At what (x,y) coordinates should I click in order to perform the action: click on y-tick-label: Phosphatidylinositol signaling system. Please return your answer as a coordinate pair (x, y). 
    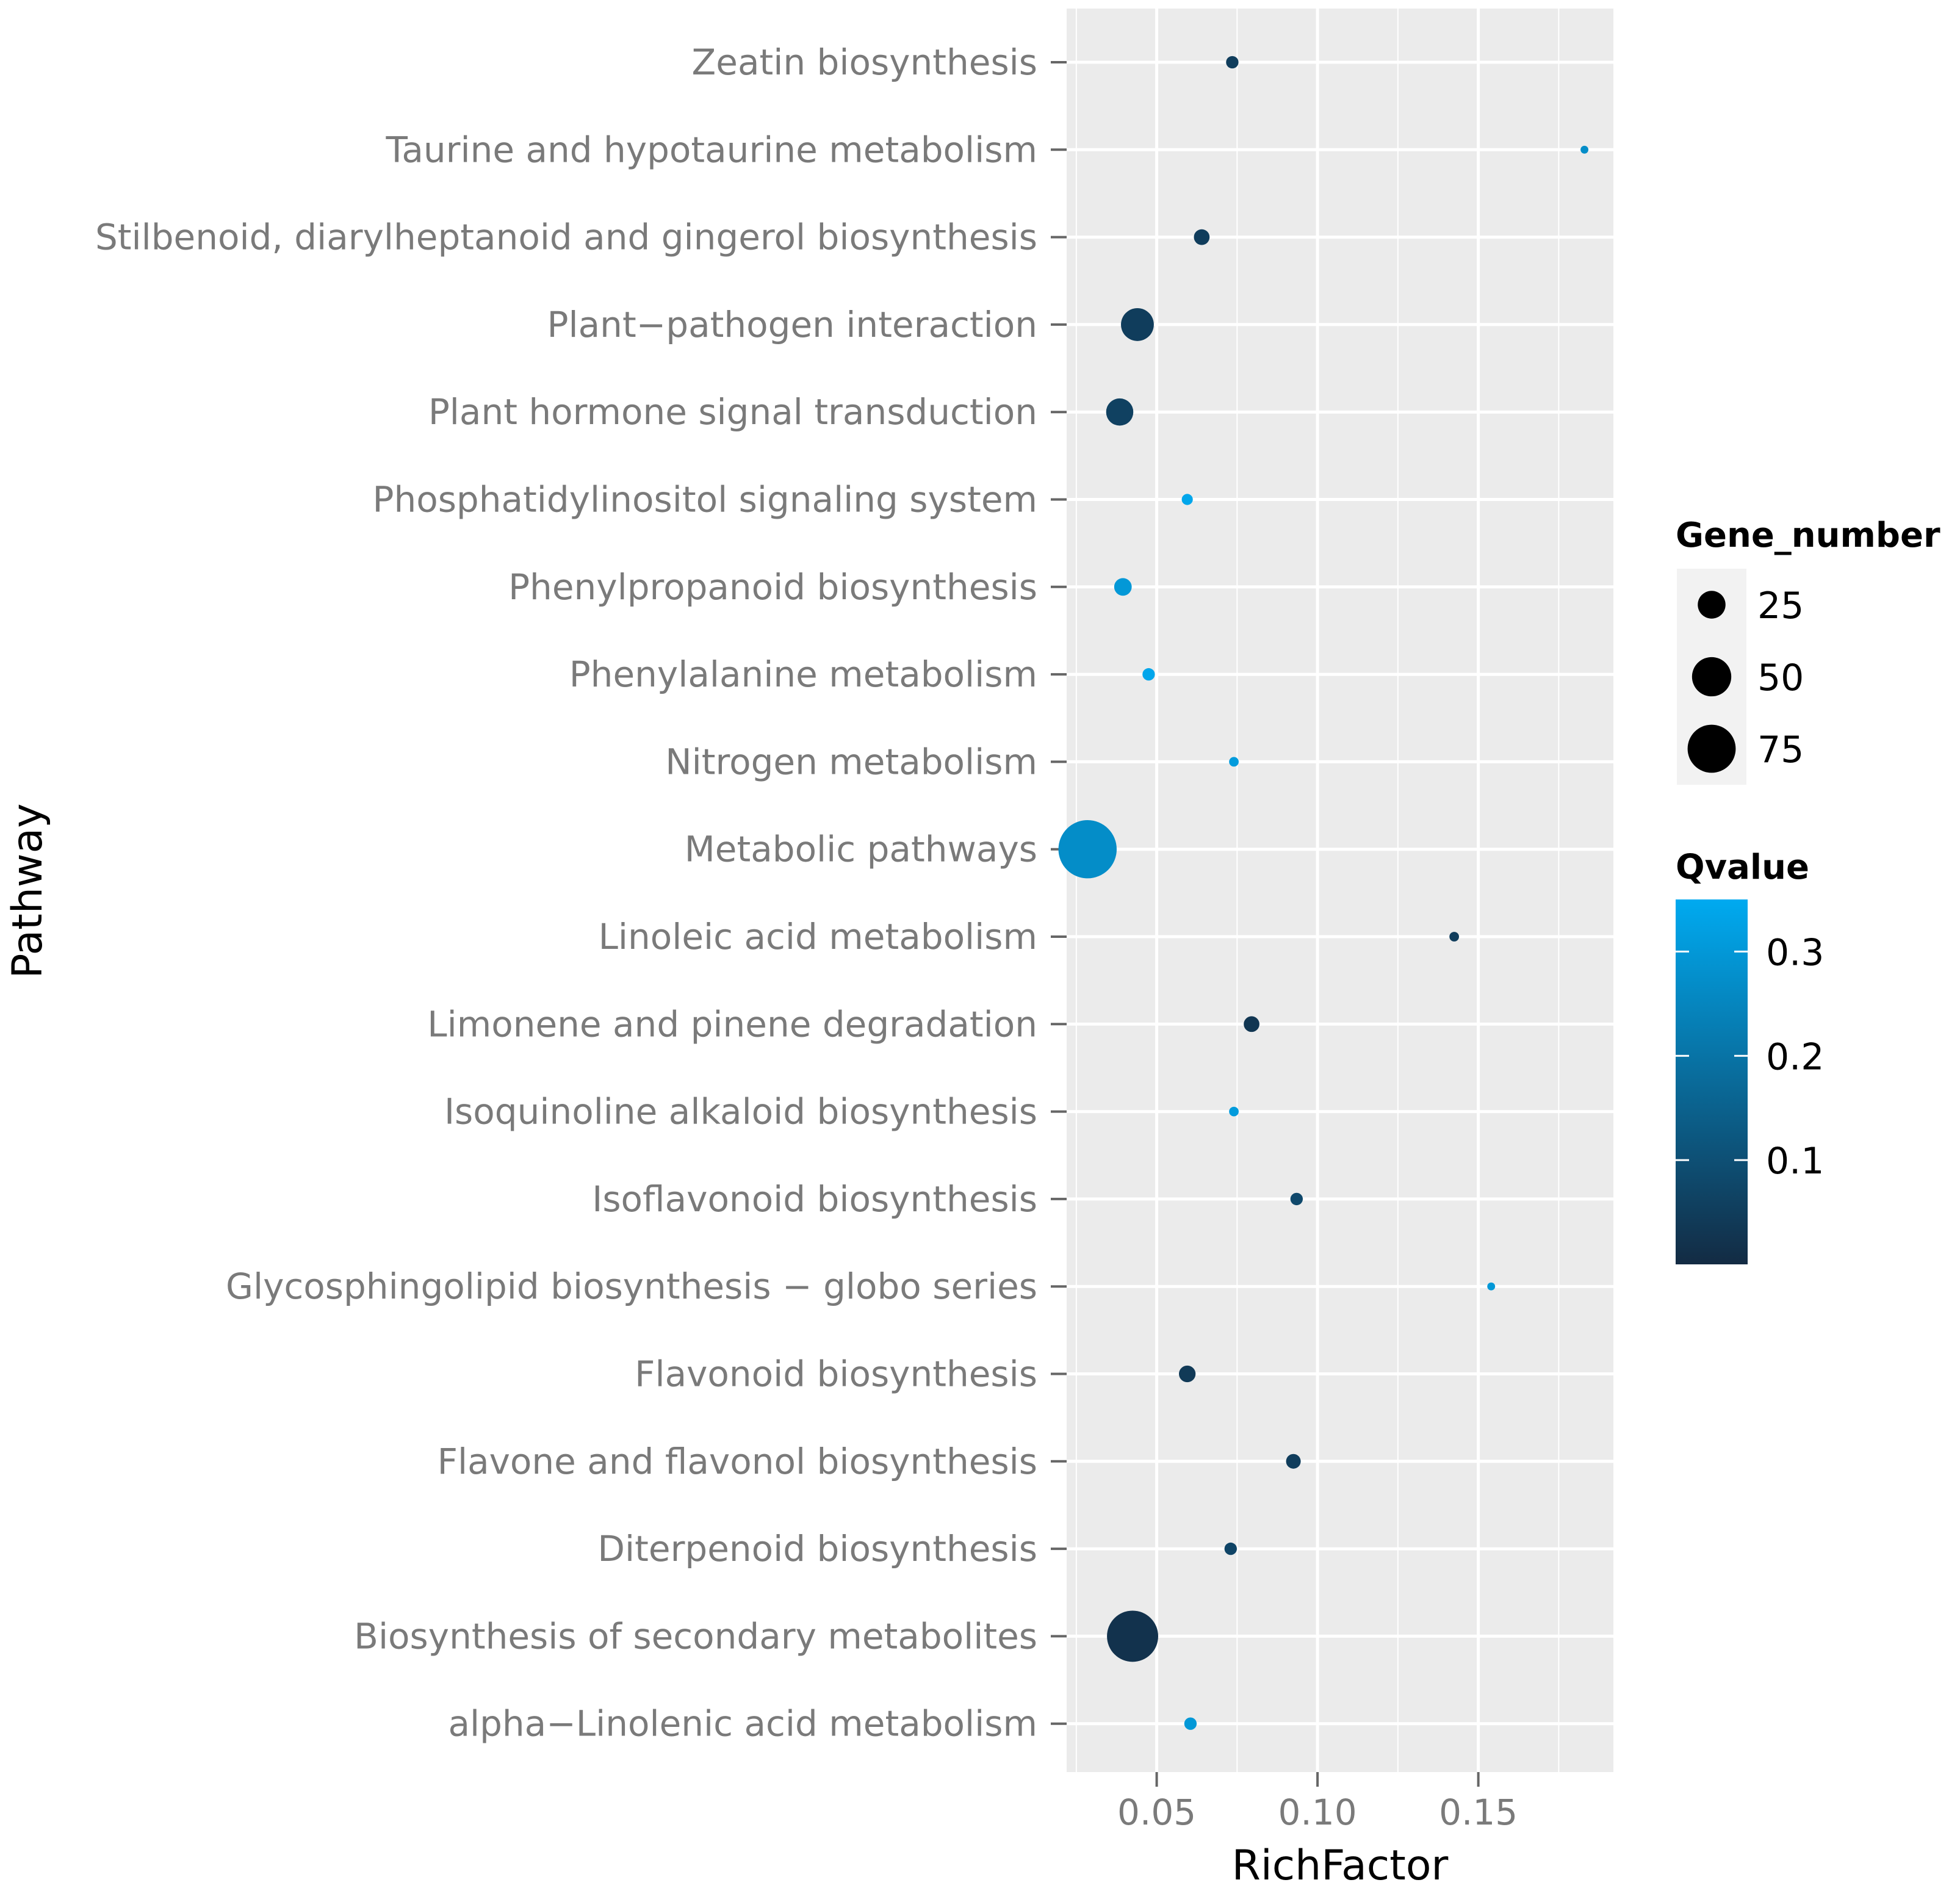
    Looking at the image, I should click on (704, 500).